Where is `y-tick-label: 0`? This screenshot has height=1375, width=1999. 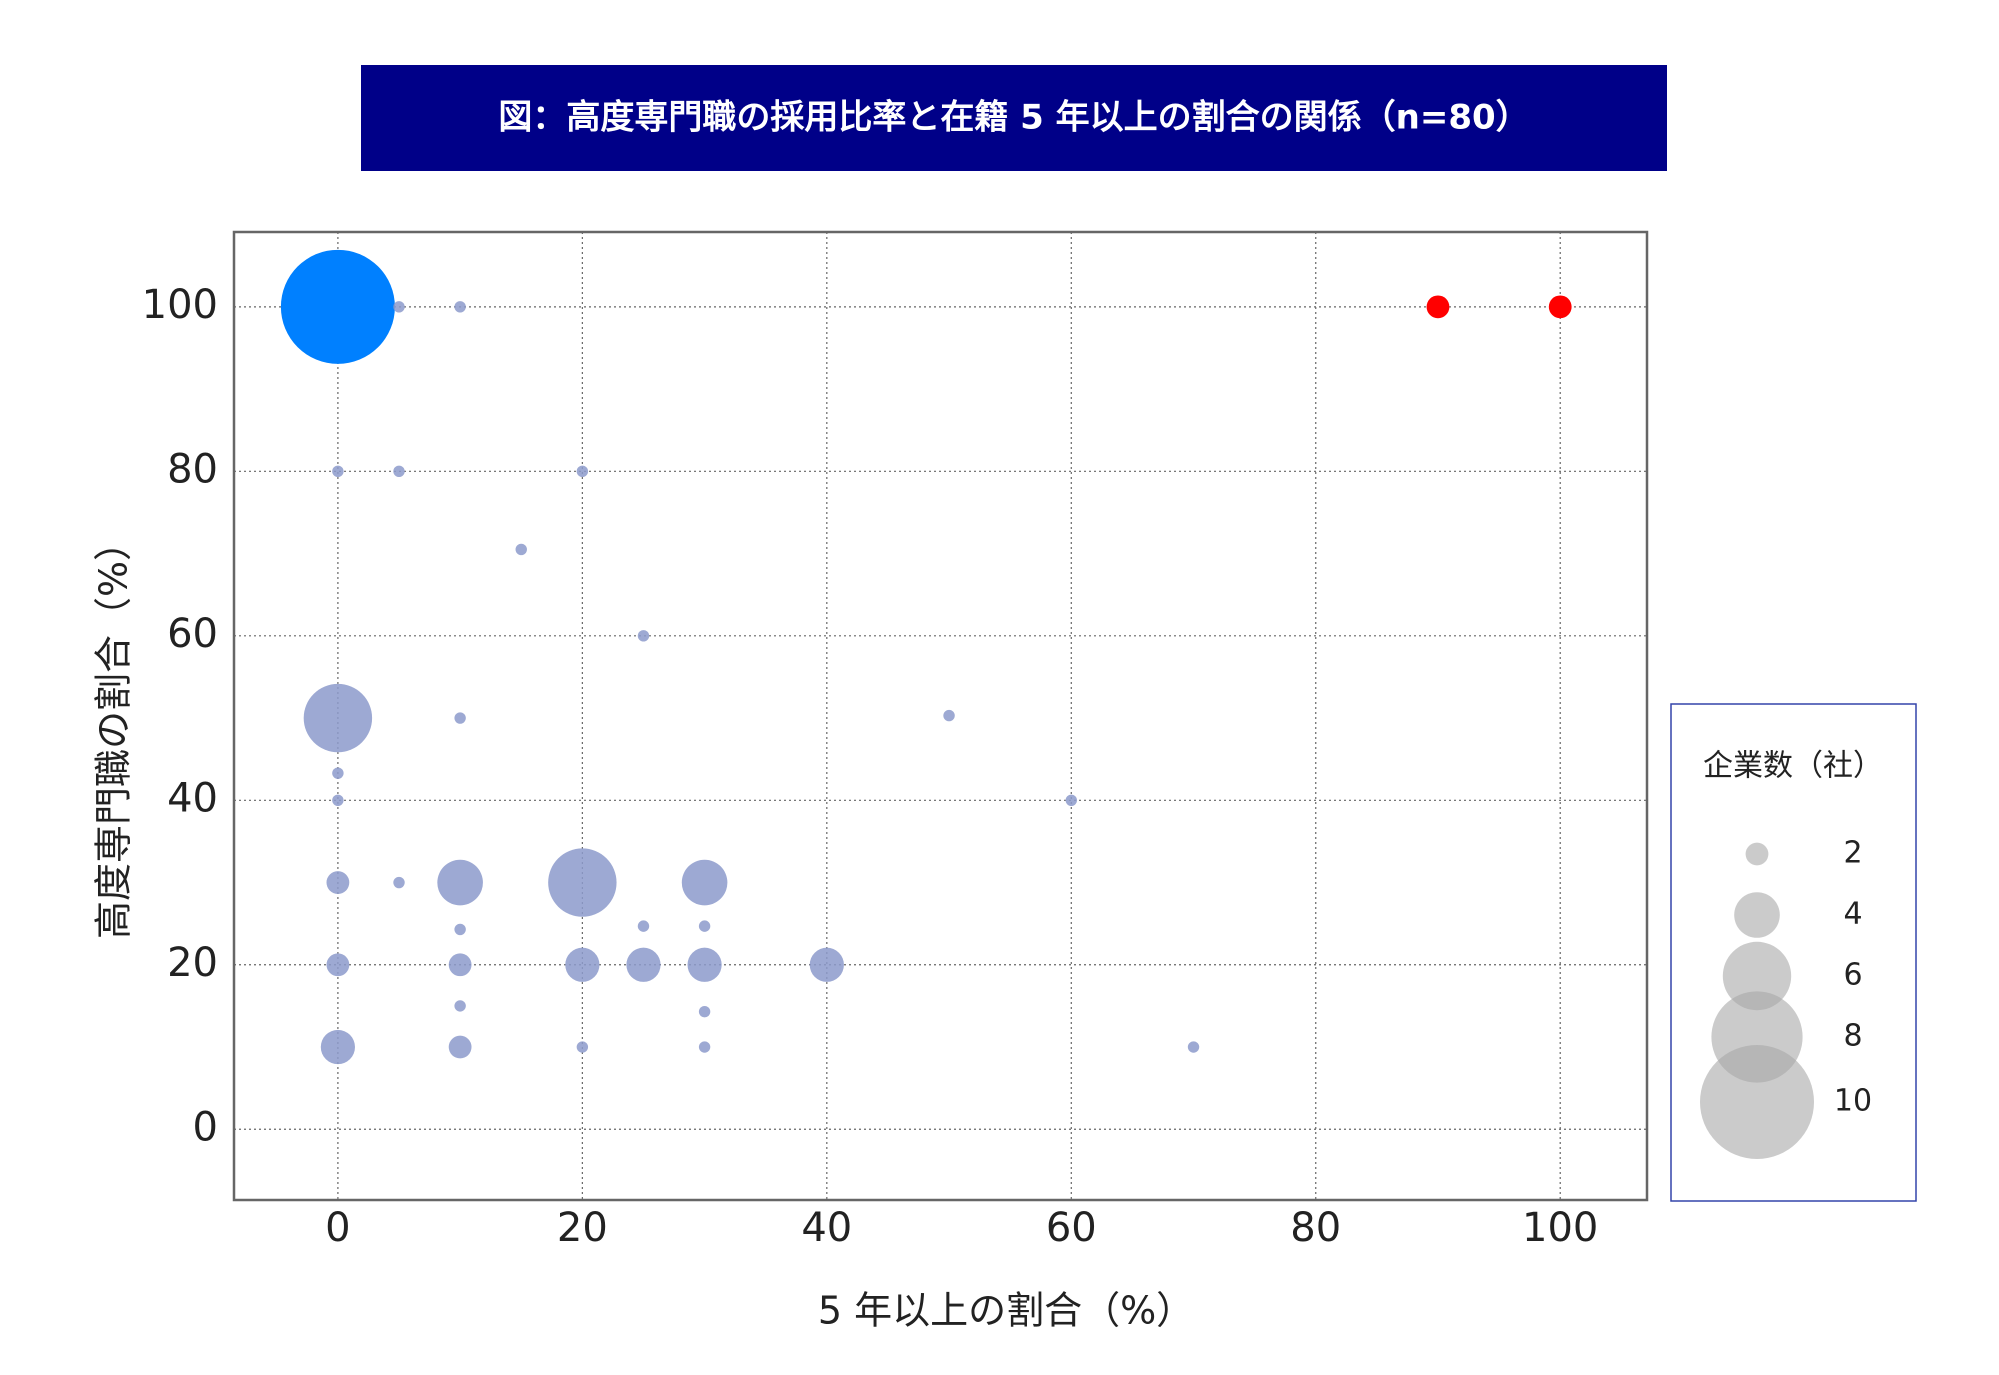 y-tick-label: 0 is located at coordinates (205, 1127).